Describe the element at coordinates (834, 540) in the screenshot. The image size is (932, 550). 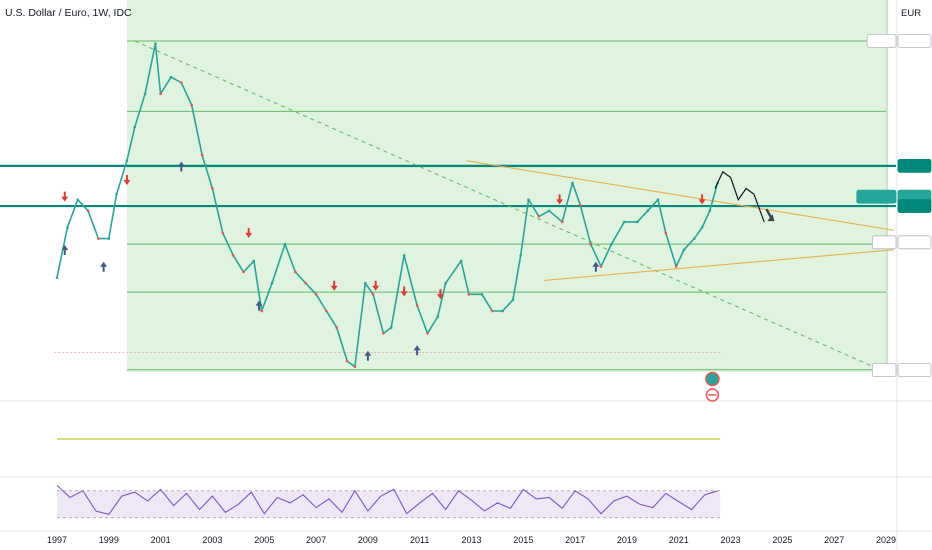
I see `time-tick-label: 2027` at that location.